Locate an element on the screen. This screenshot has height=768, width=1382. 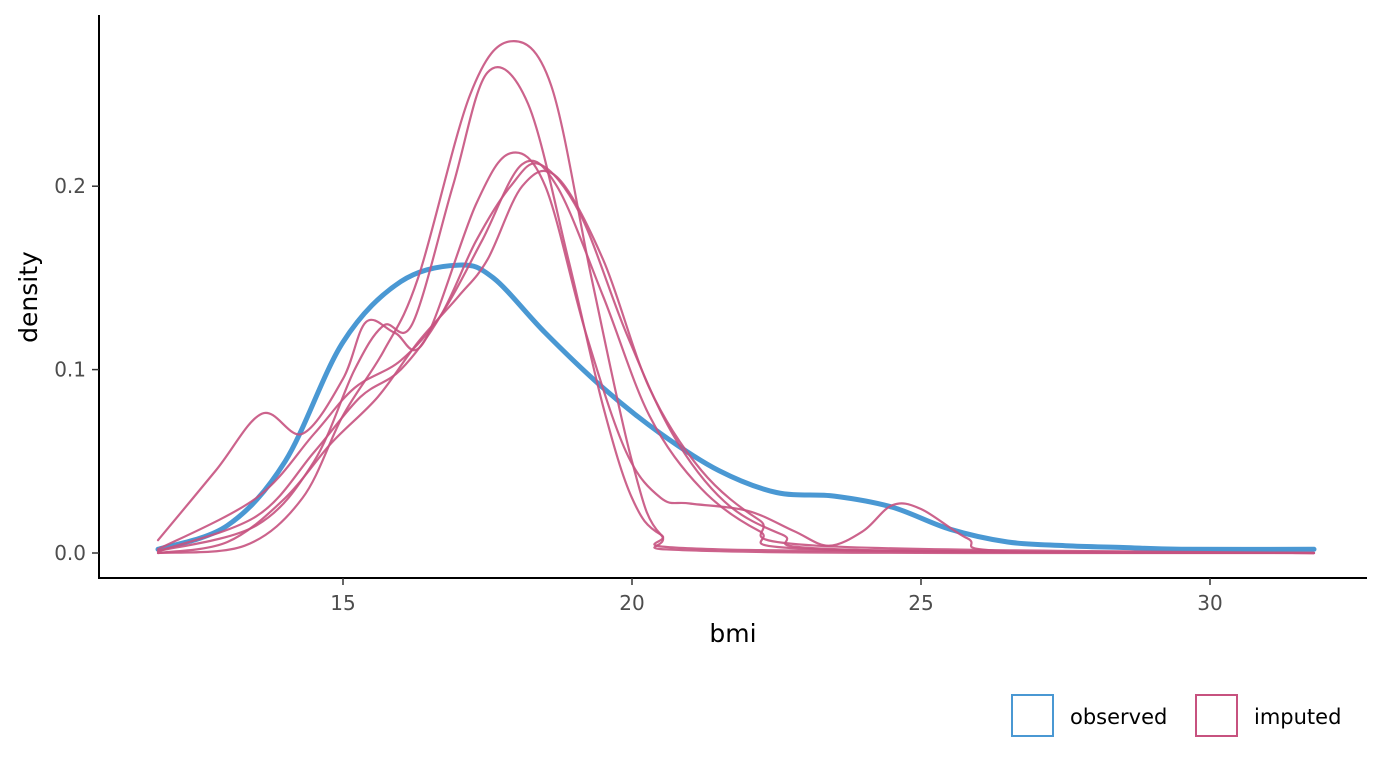
x-tick-label: 20 is located at coordinates (631, 603).